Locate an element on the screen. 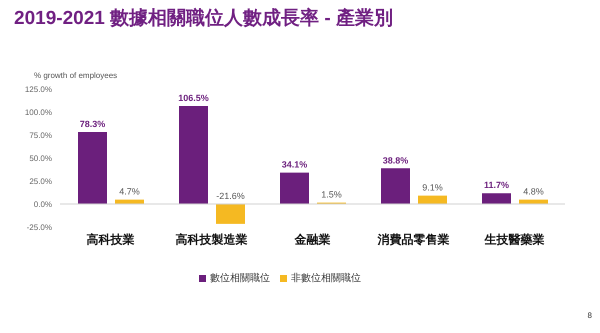 The image size is (600, 333). chart-title: 2019-2021 數據相關職位人數成長率 - 產業別 is located at coordinates (204, 18).